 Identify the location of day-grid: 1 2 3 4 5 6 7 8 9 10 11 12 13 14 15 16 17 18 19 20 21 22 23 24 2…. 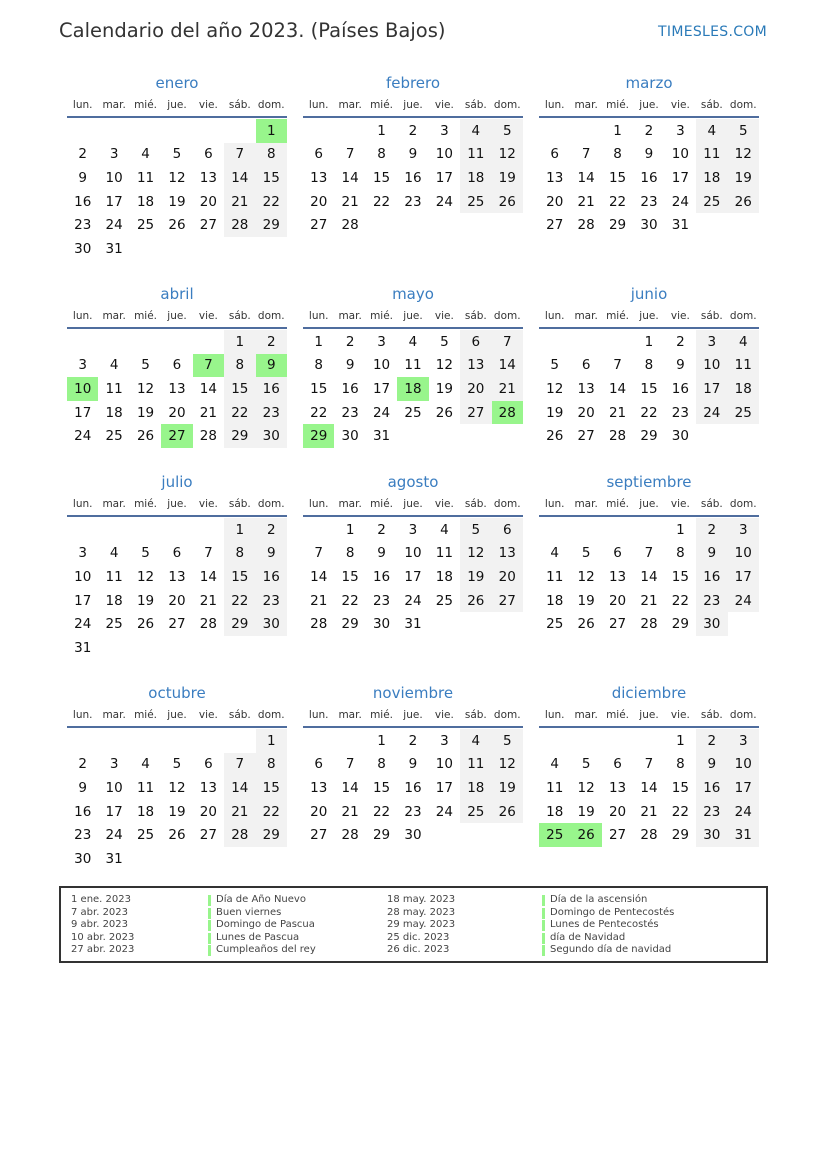
(177, 389).